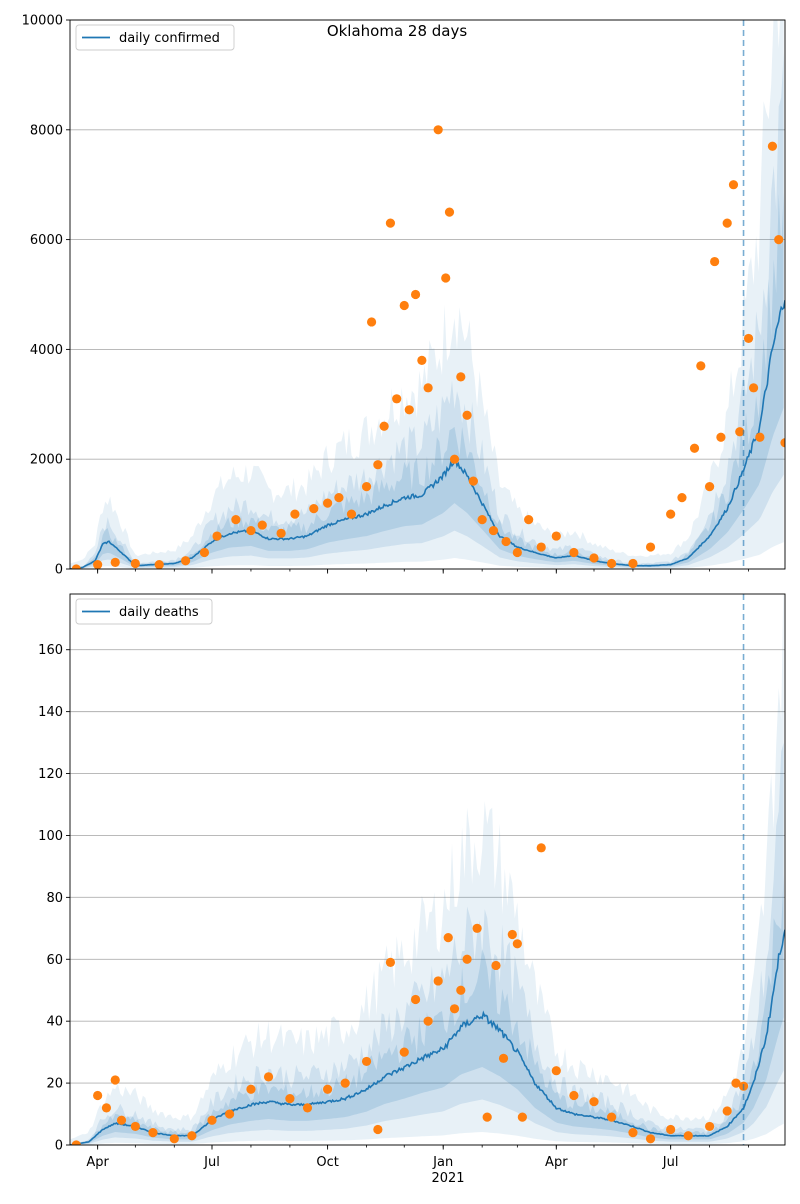 The image size is (800, 1204). I want to click on y-tick-label: 6000, so click(46, 240).